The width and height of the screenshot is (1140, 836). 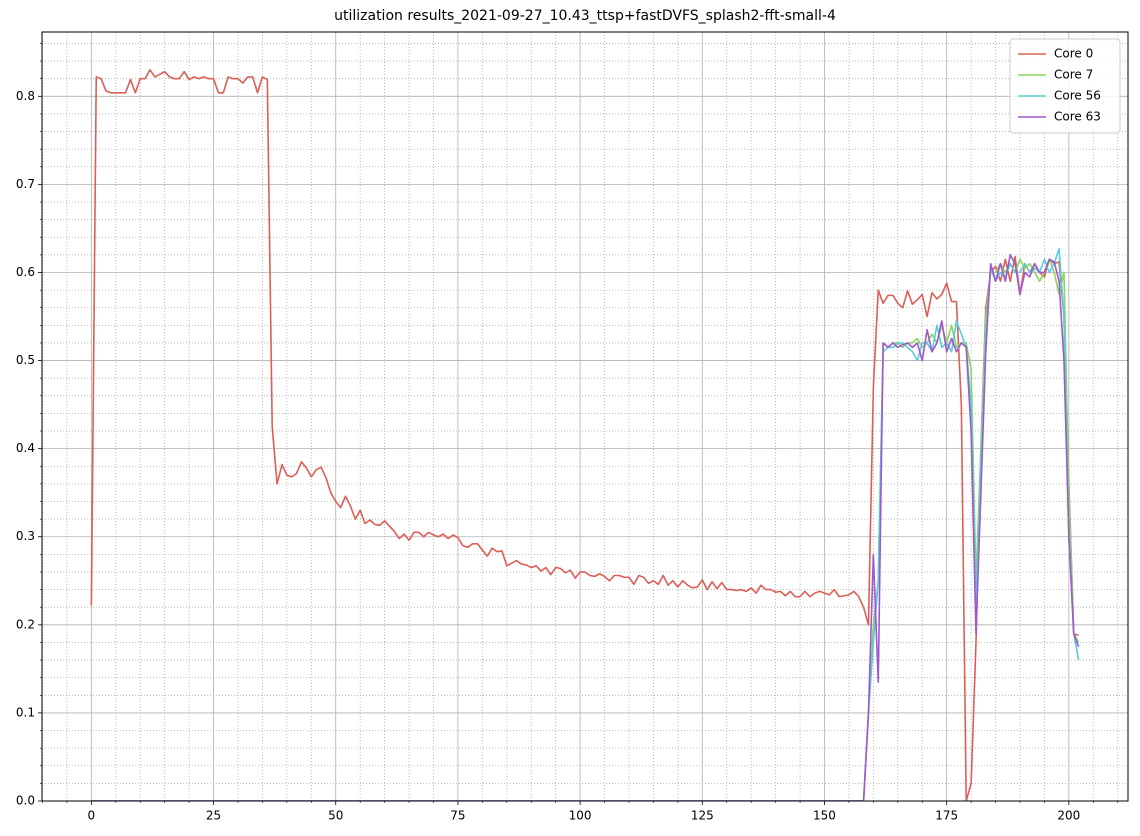 I want to click on y-tick-label: 0.7, so click(x=25, y=184).